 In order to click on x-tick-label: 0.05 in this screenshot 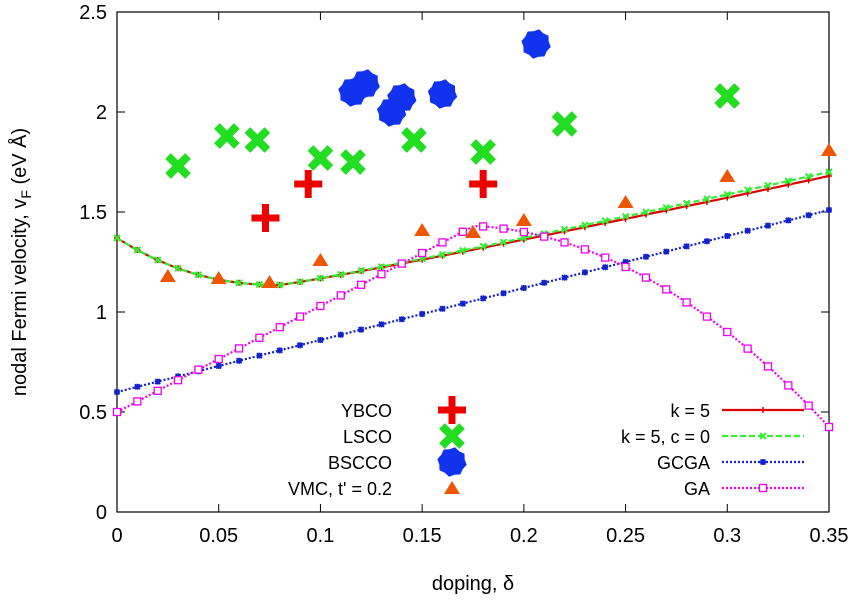, I will do `click(218, 536)`.